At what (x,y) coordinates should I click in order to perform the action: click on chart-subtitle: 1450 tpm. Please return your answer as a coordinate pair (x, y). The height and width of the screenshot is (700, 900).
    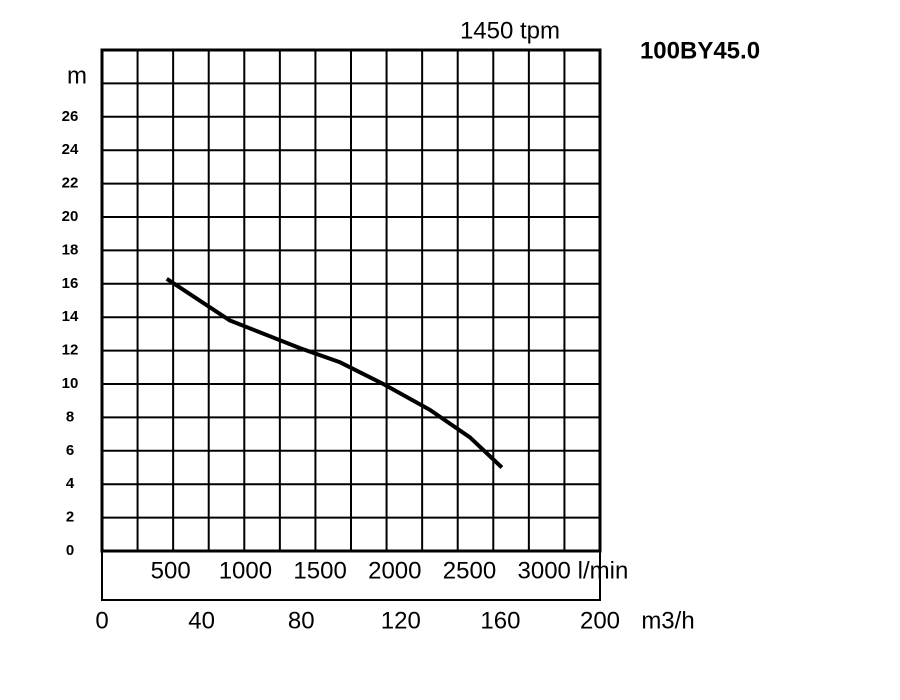
    Looking at the image, I should click on (510, 30).